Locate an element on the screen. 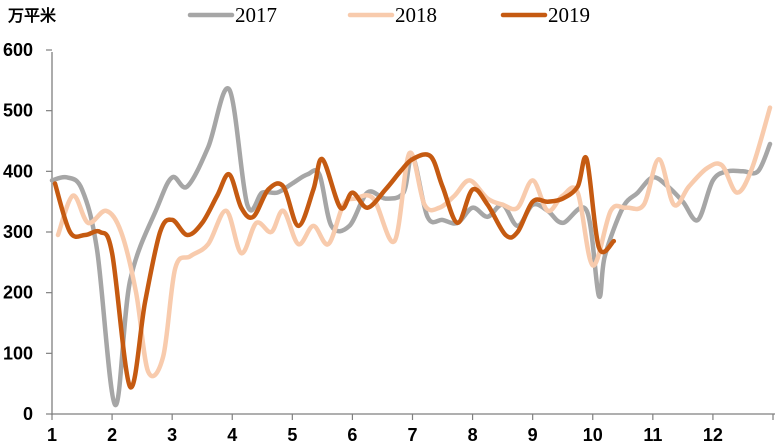 The image size is (779, 447). x-tick-label: 6 is located at coordinates (352, 435).